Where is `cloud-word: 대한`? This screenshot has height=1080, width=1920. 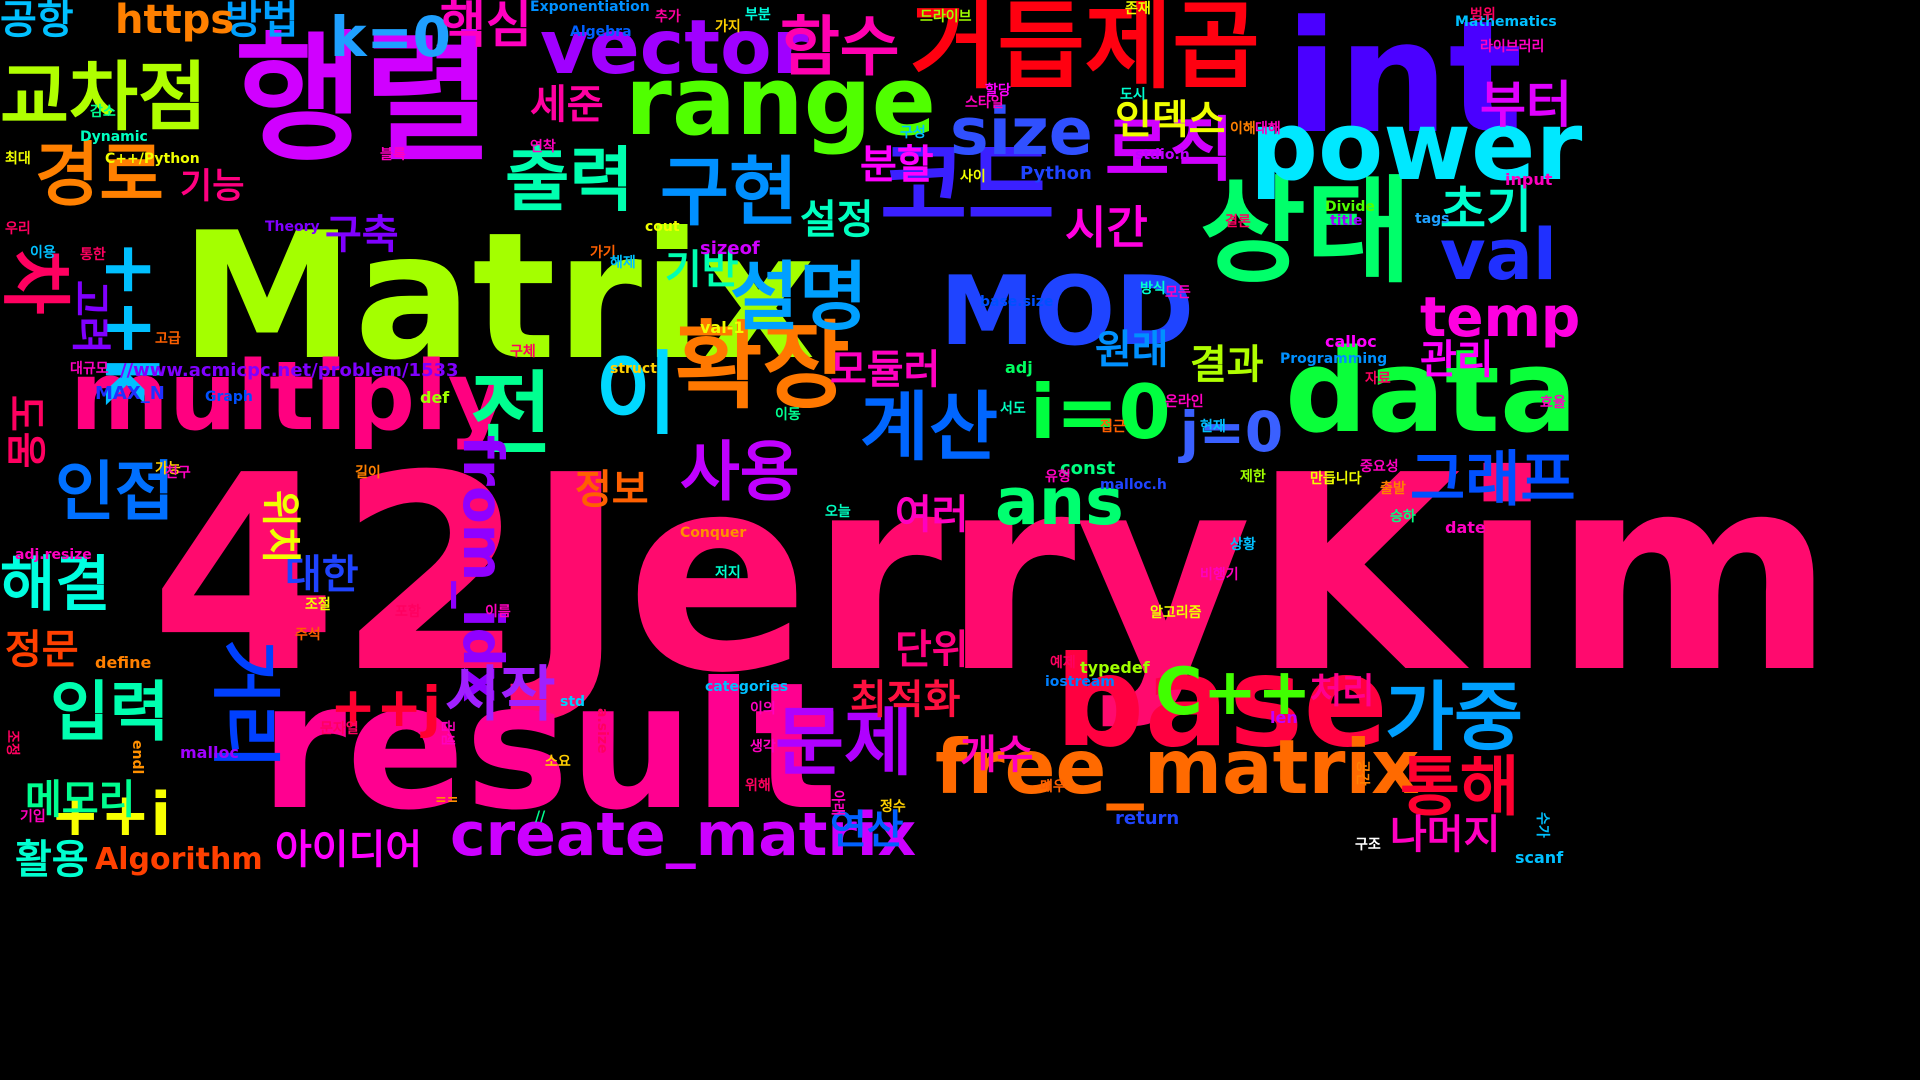 cloud-word: 대한 is located at coordinates (322, 575).